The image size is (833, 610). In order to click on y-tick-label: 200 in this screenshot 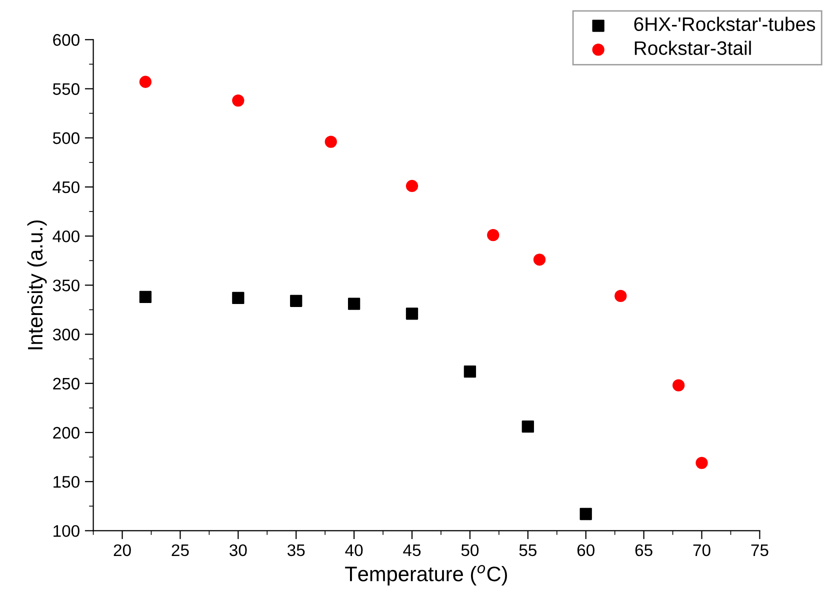, I will do `click(66, 432)`.